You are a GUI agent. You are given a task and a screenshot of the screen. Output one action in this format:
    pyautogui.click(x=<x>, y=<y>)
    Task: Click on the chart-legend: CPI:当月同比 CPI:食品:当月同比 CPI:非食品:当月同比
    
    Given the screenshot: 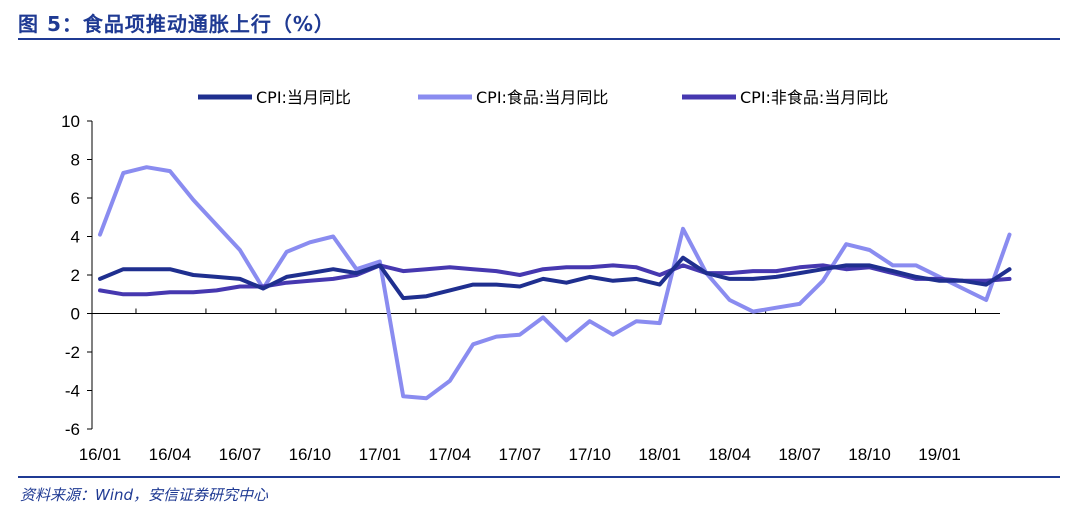 What is the action you would take?
    pyautogui.click(x=543, y=97)
    